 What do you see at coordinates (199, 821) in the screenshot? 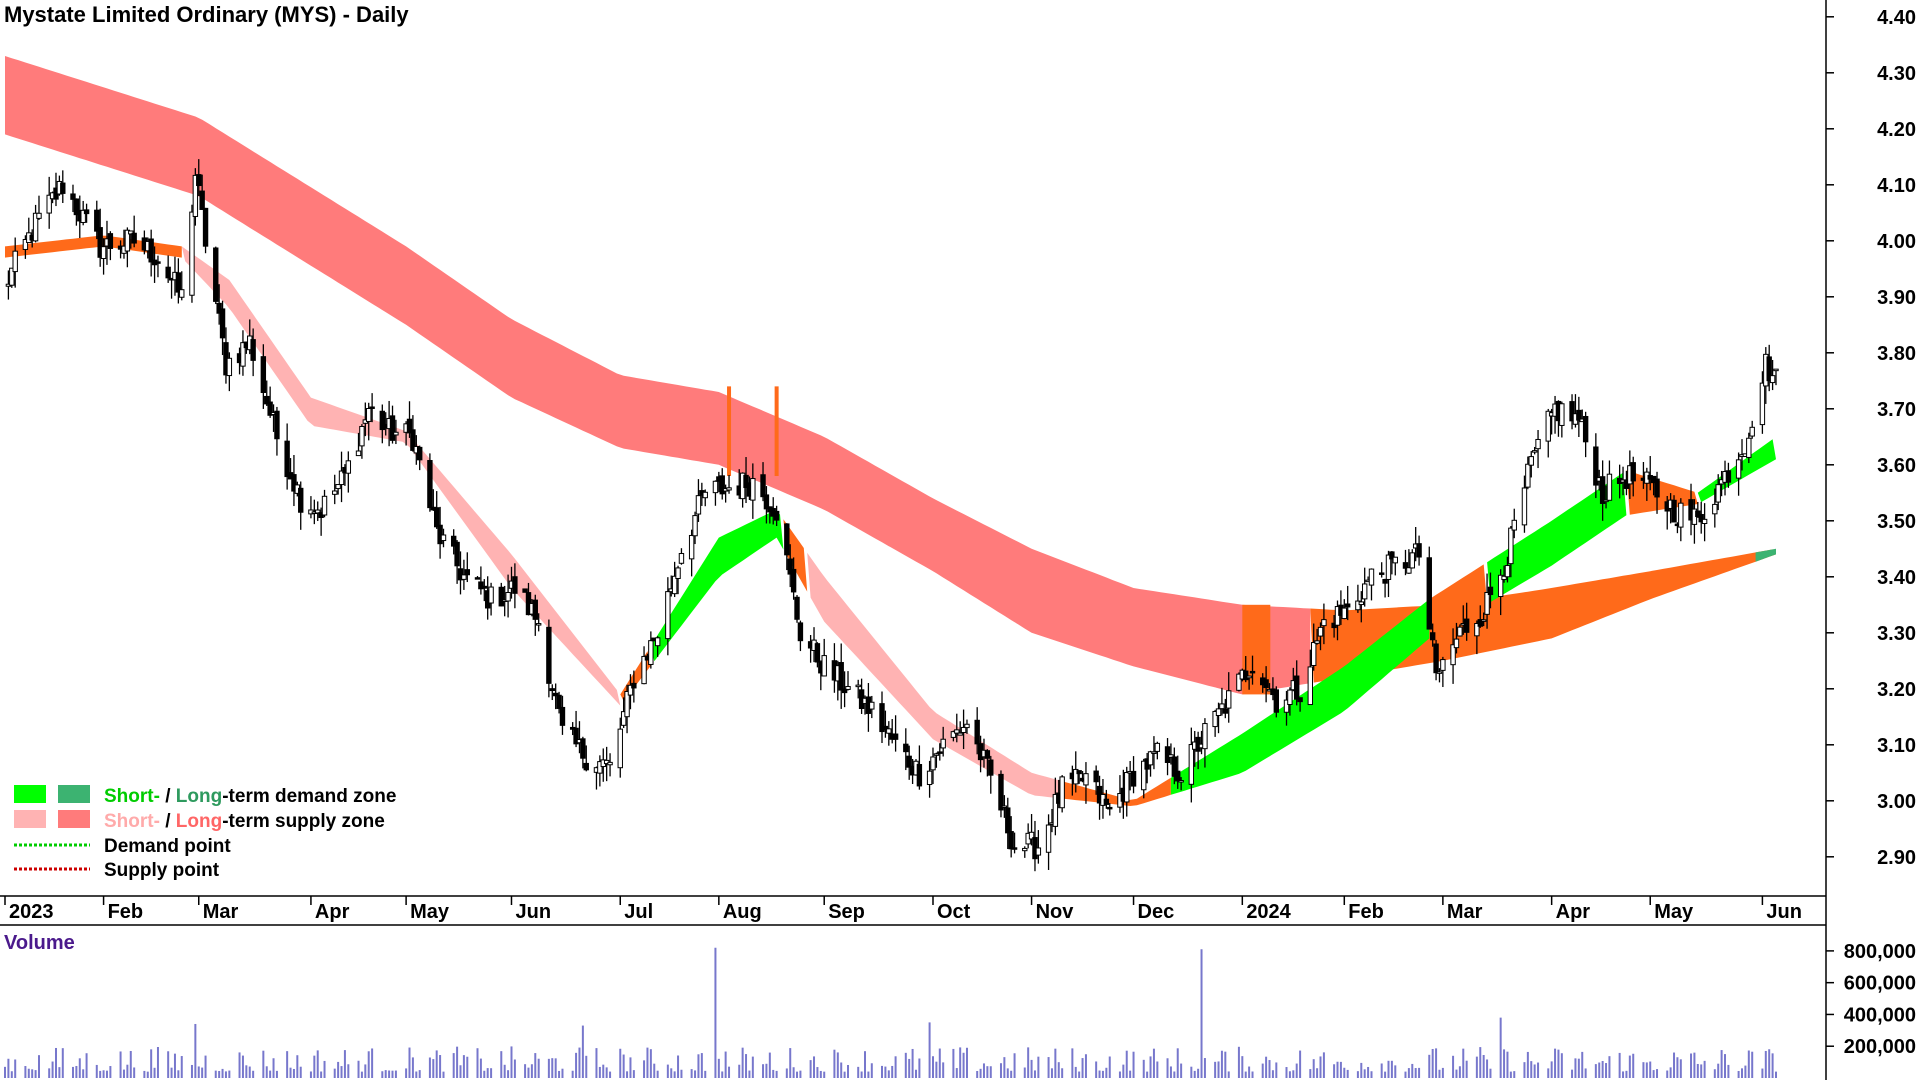
I see `legend-supply-long: Long` at bounding box center [199, 821].